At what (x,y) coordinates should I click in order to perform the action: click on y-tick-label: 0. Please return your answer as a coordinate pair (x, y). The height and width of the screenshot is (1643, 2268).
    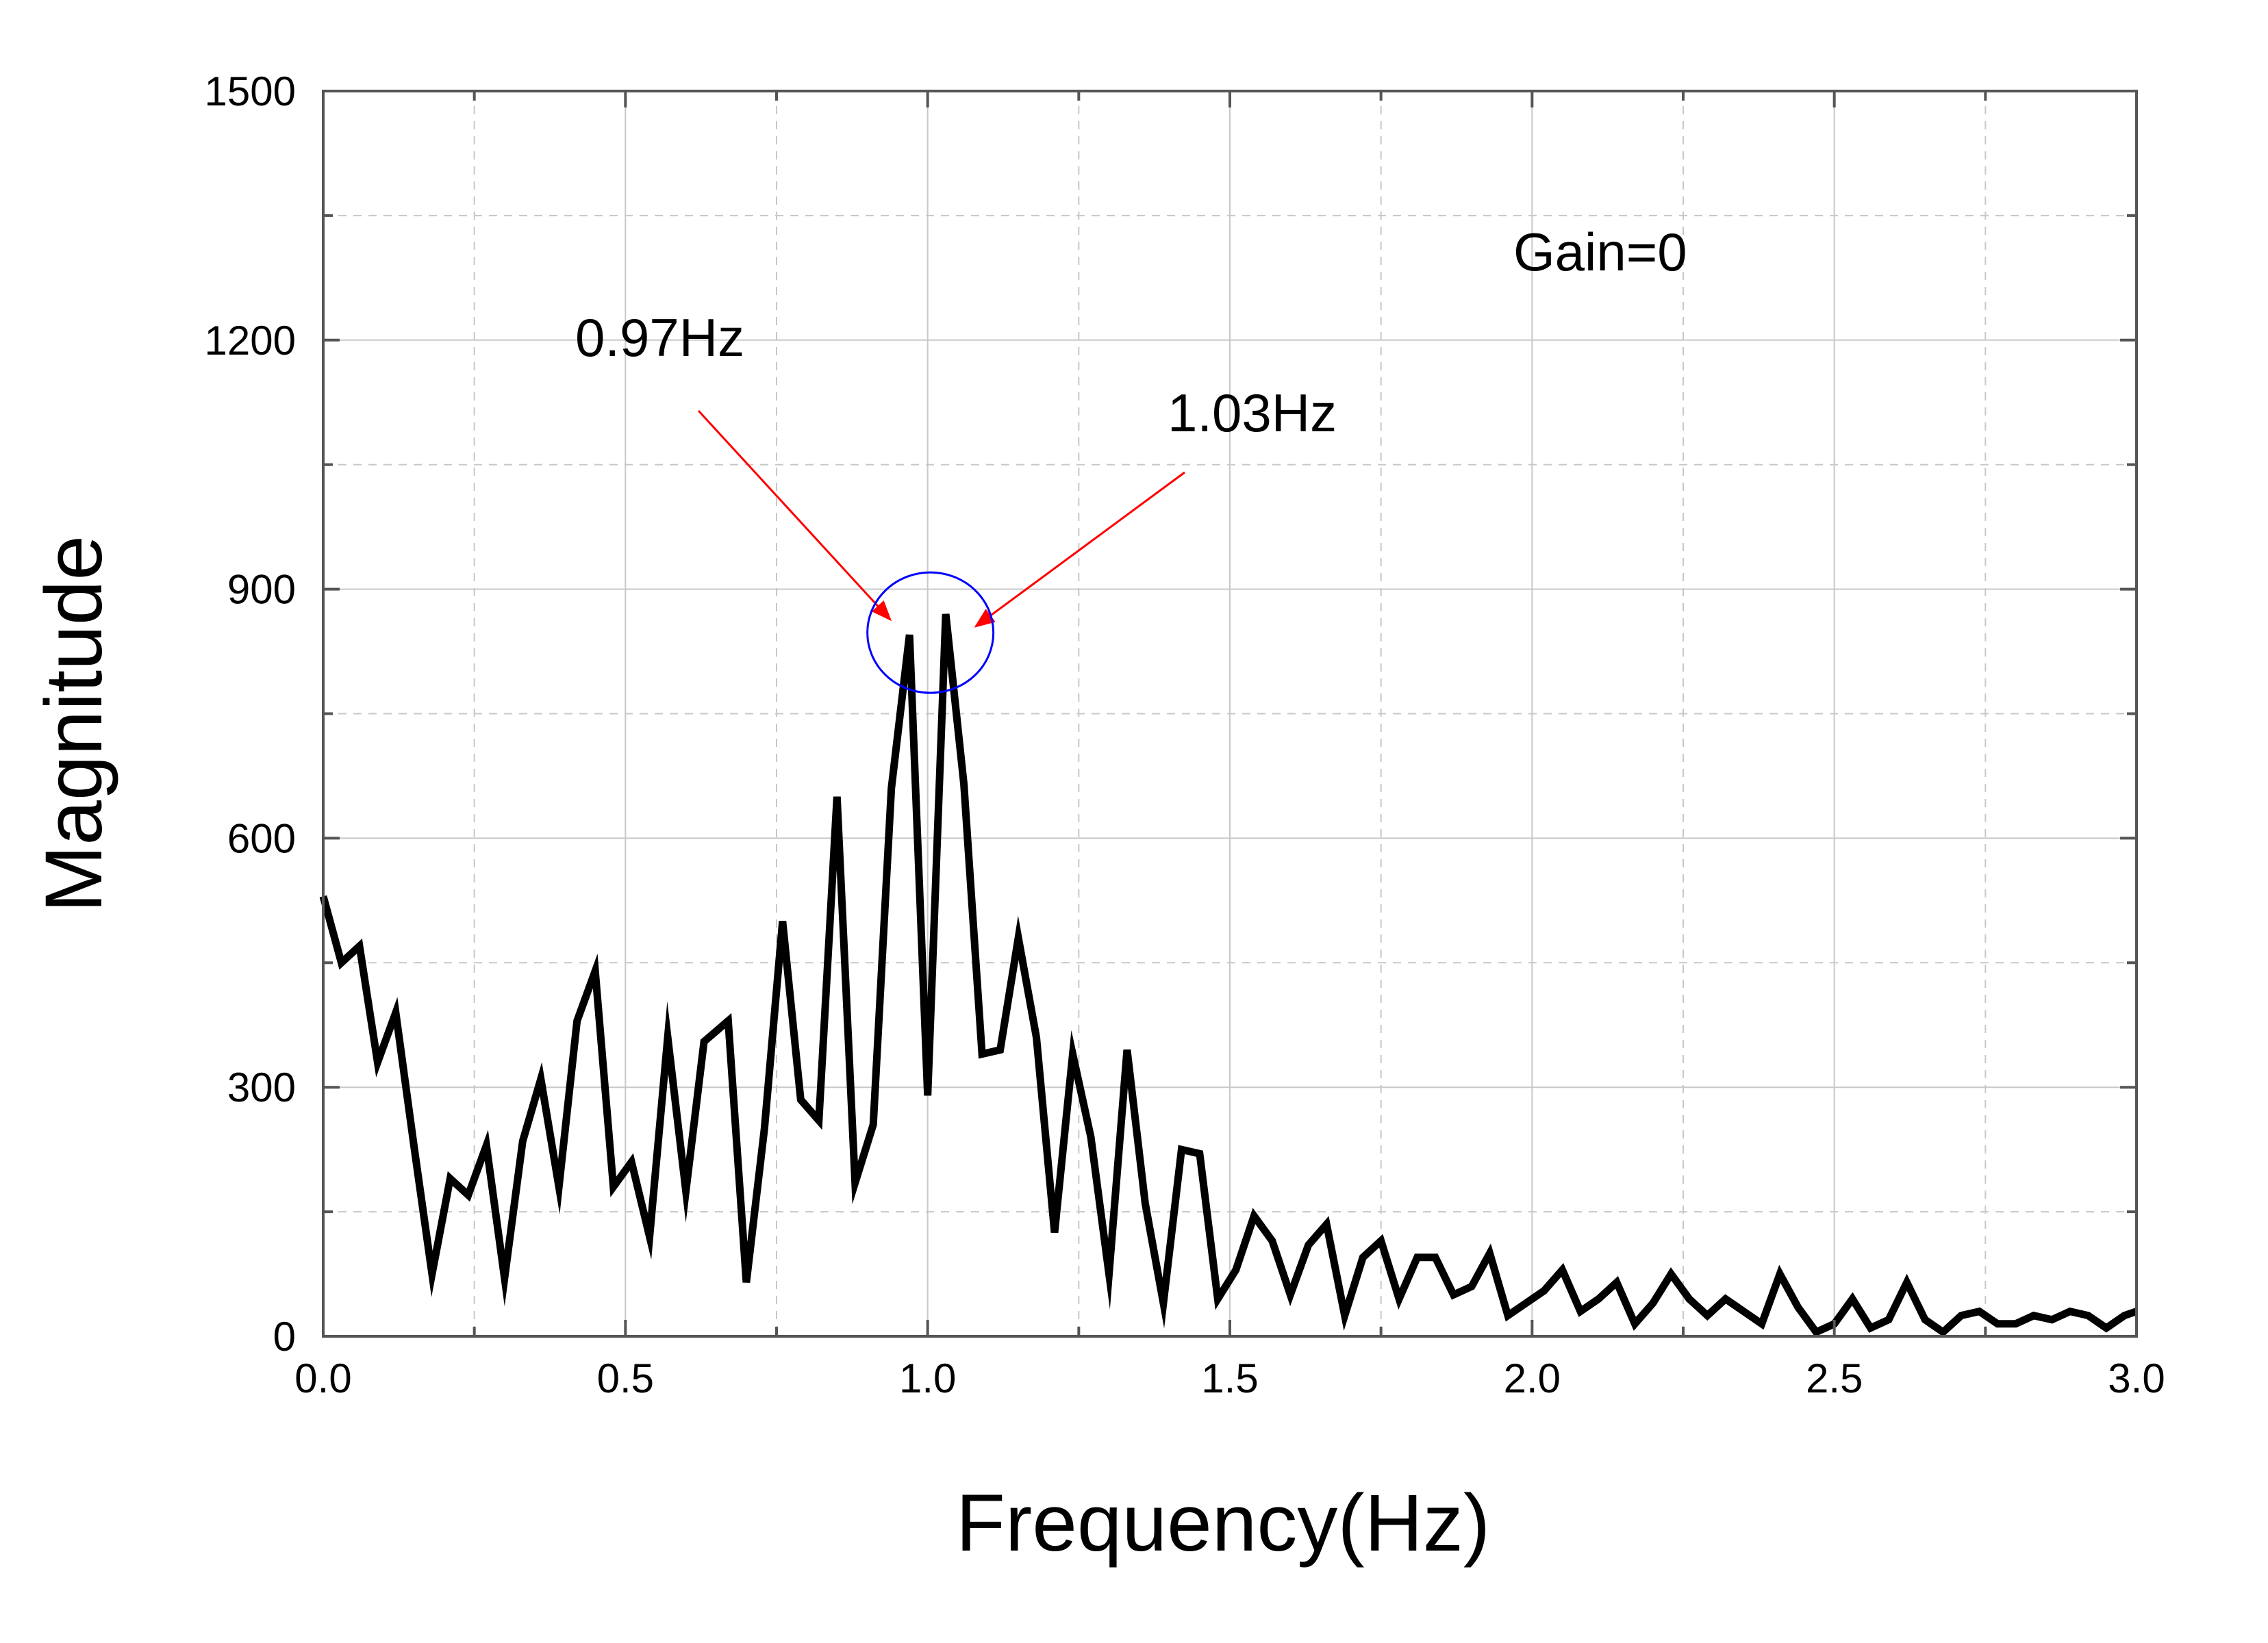
    Looking at the image, I should click on (284, 1337).